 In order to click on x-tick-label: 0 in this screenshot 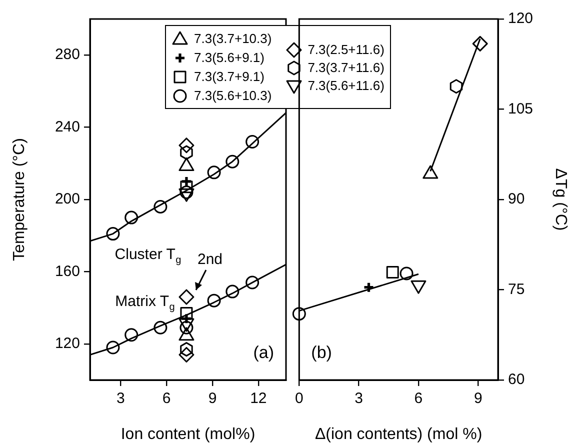, I will do `click(299, 399)`.